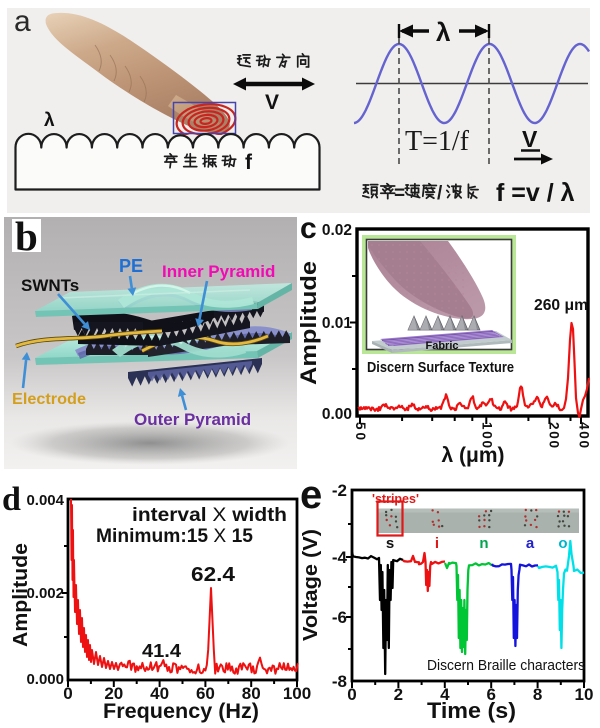 This screenshot has width=600, height=728. I want to click on svg-text: 41.4, so click(161, 651).